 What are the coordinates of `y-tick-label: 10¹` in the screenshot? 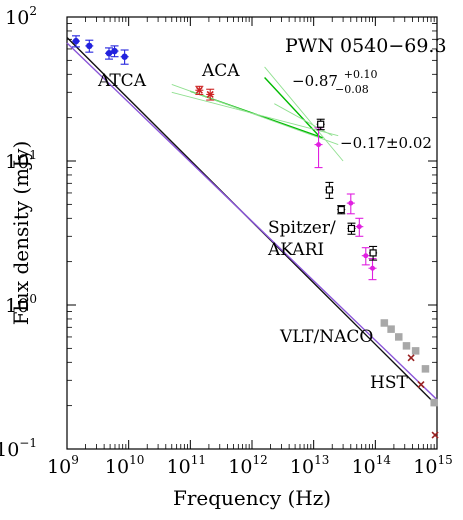 It's located at (21, 160).